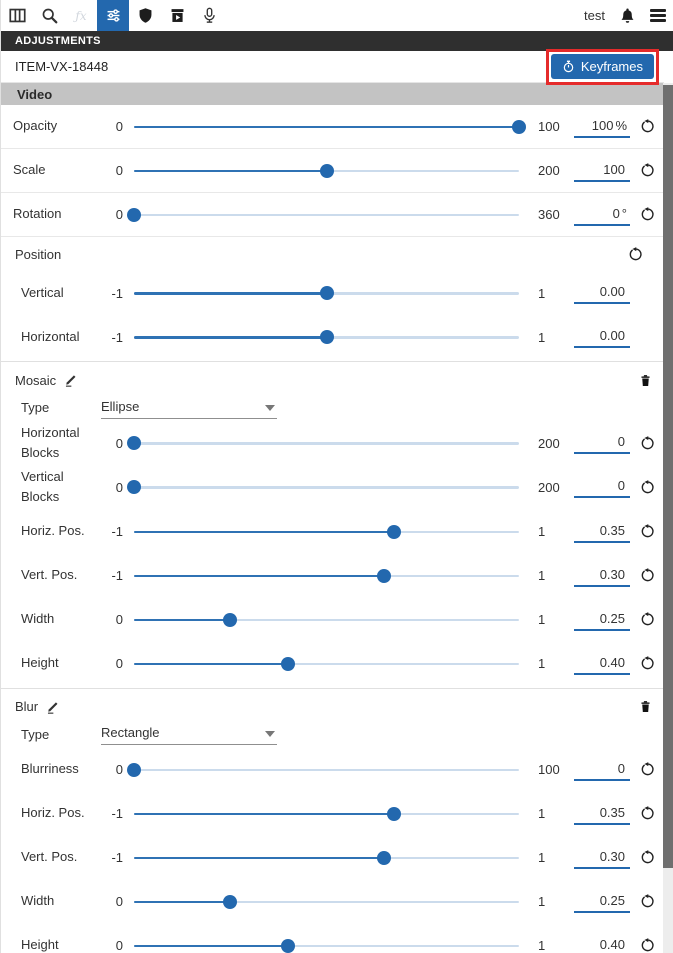  I want to click on media-archive-icon, so click(177, 15).